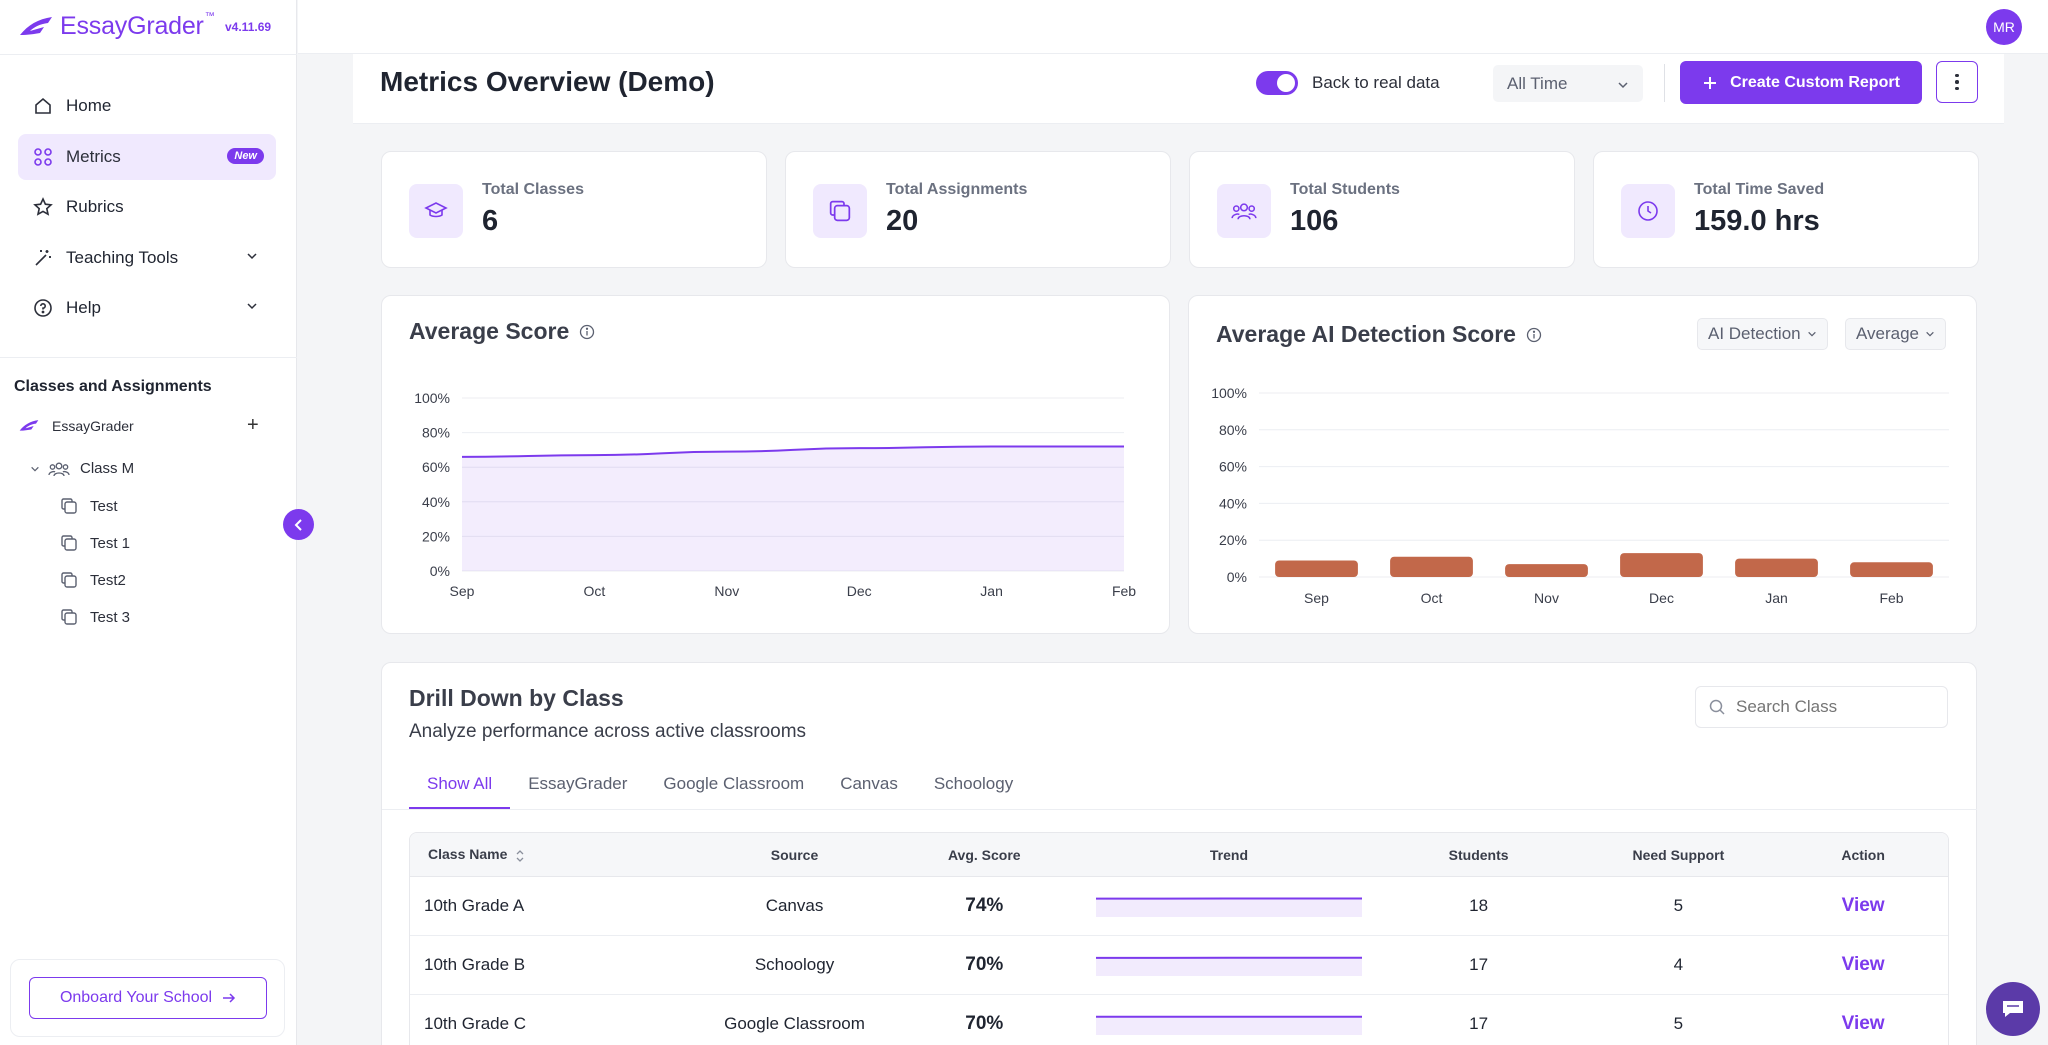  What do you see at coordinates (468, 854) in the screenshot?
I see `column-label: Class Name` at bounding box center [468, 854].